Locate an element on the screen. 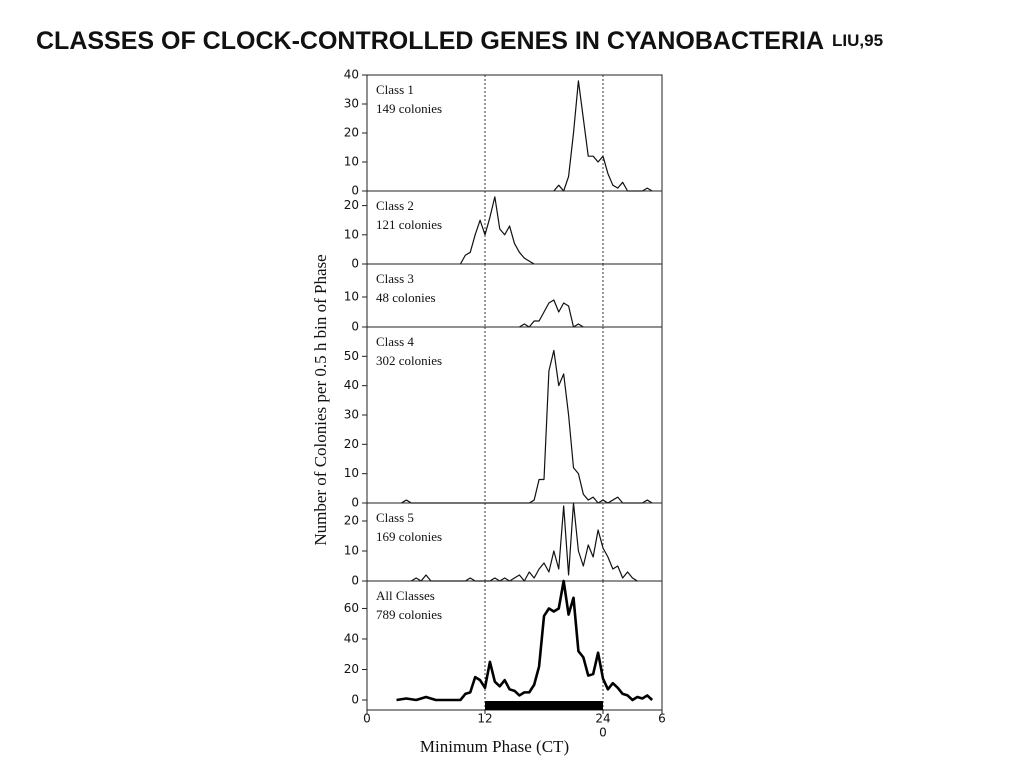  panel-label: Class 3 is located at coordinates (395, 278).